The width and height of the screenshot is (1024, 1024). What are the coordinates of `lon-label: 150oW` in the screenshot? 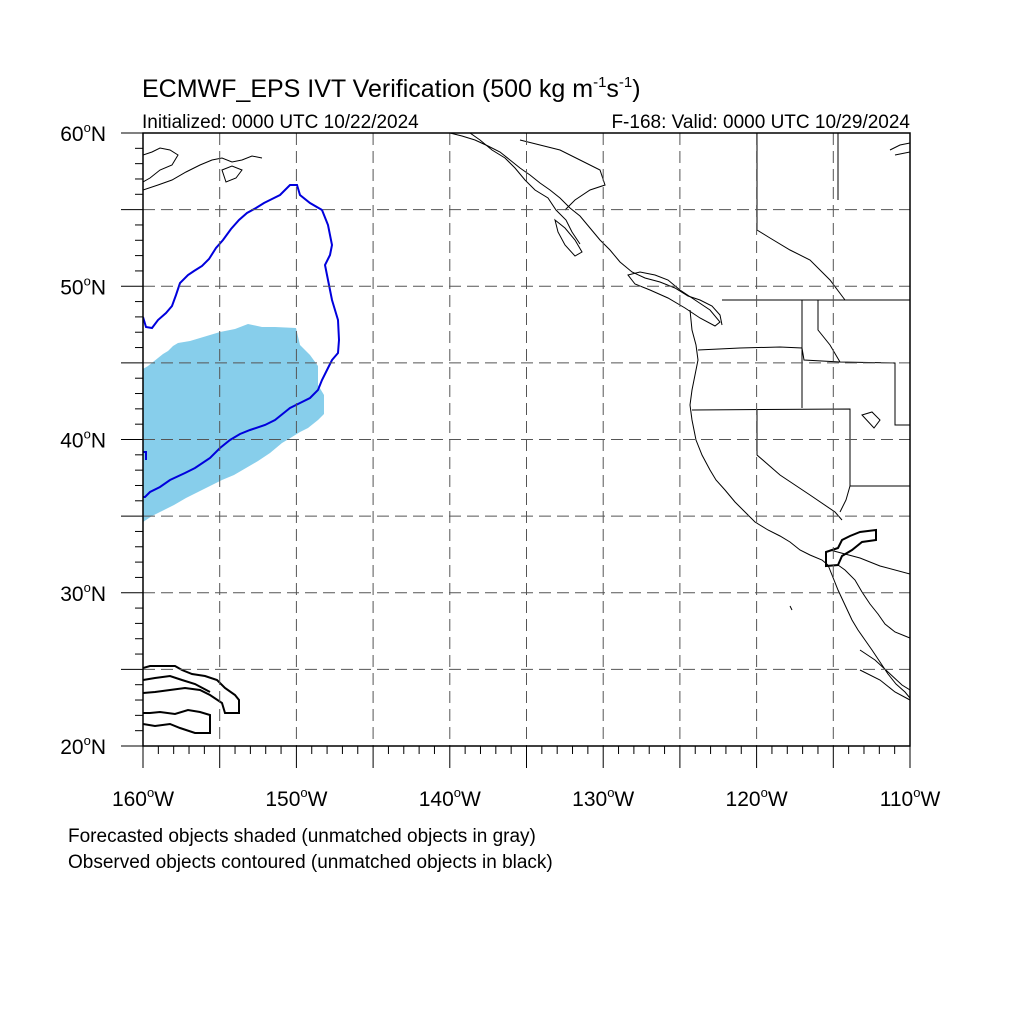 It's located at (296, 798).